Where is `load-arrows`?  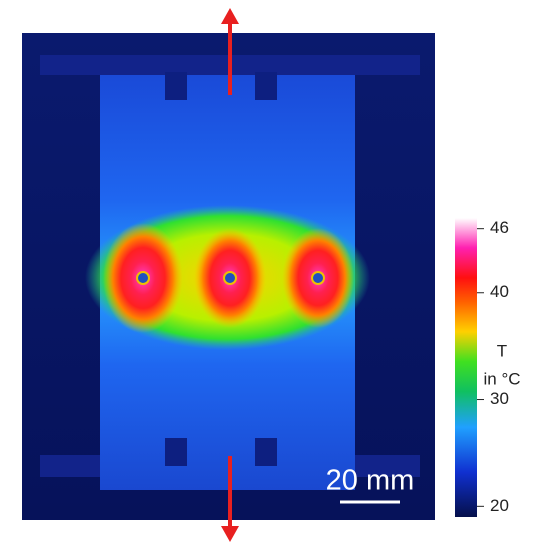 load-arrows is located at coordinates (230, 275).